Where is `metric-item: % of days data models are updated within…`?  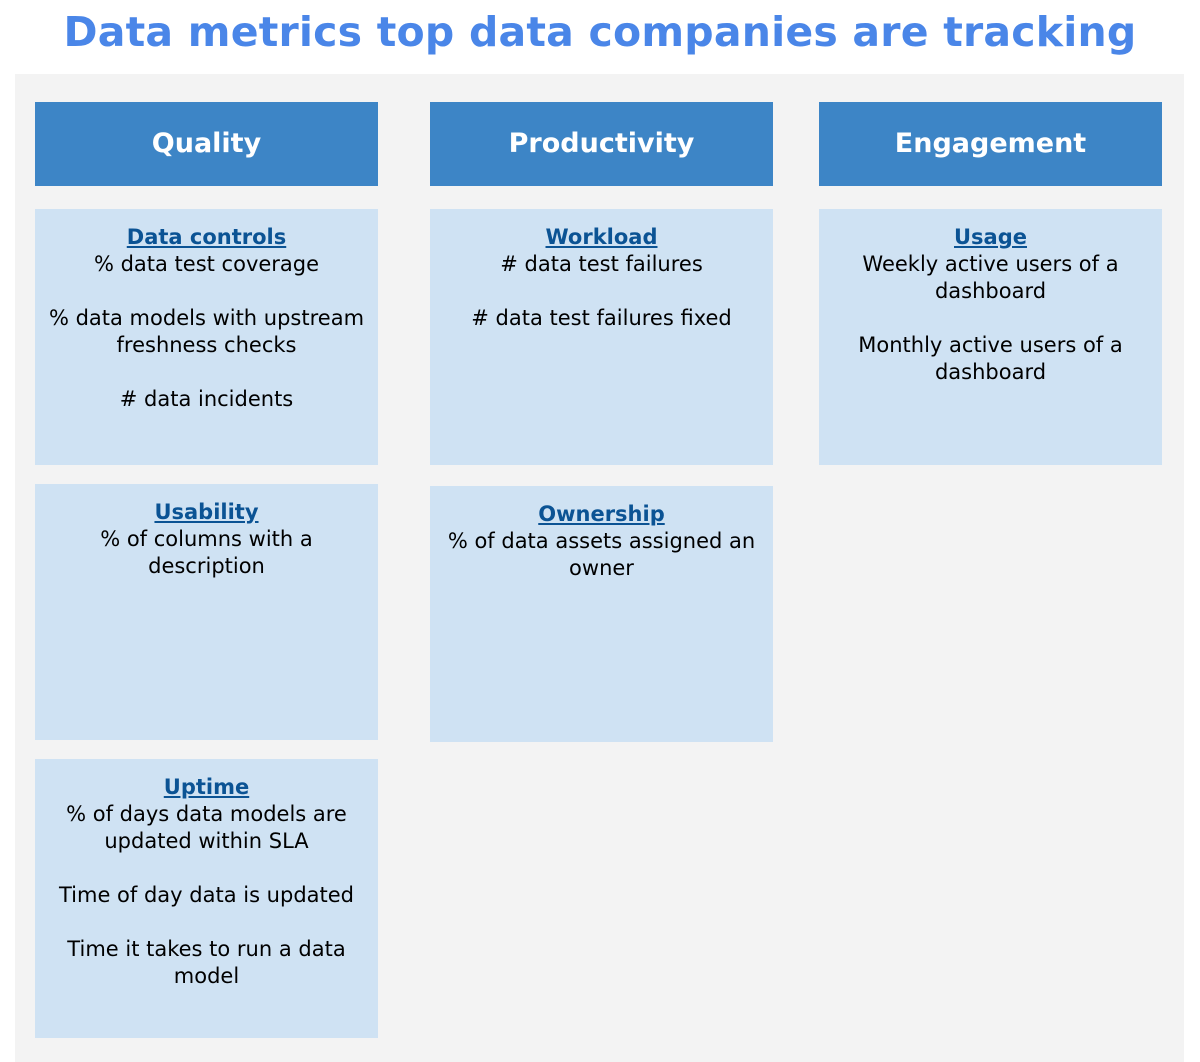 metric-item: % of days data models are updated within… is located at coordinates (206, 827).